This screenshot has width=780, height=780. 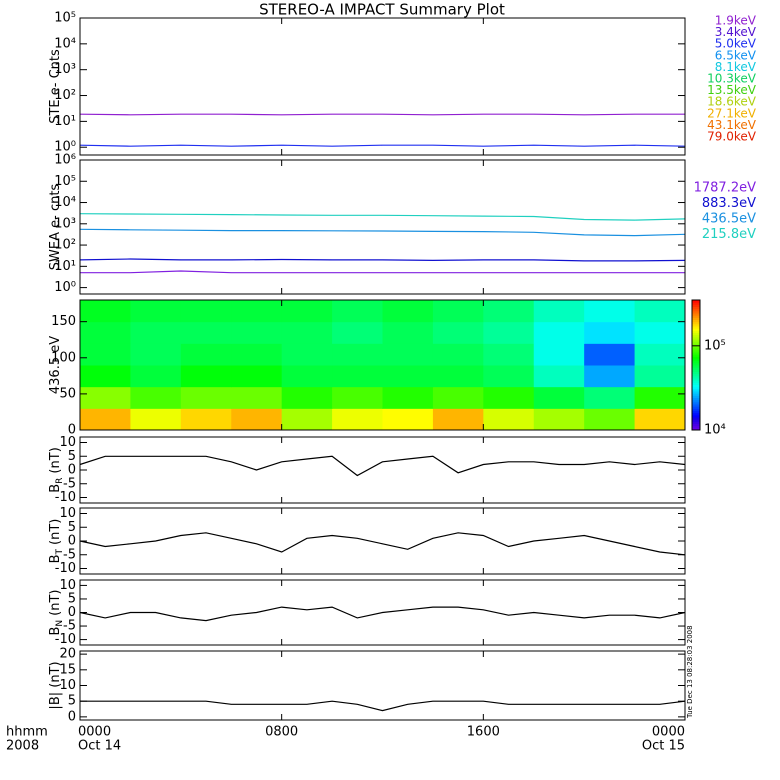 I want to click on y-axis-label: 436.5 eV, so click(x=55, y=365).